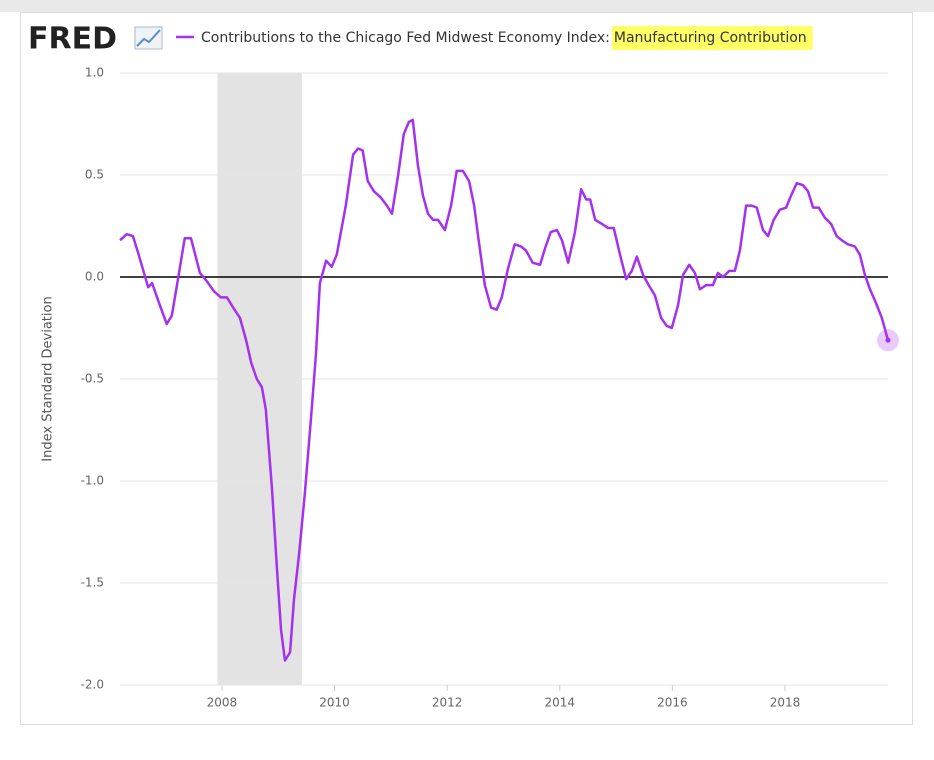 The image size is (934, 760). I want to click on legend-label-highlight: Manufacturing Contribution, so click(710, 38).